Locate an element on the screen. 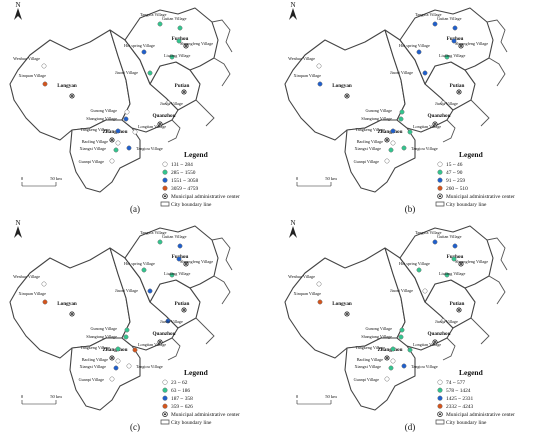 The image size is (550, 435). legend-range-3: 1551 ~ 3058 is located at coordinates (184, 181).